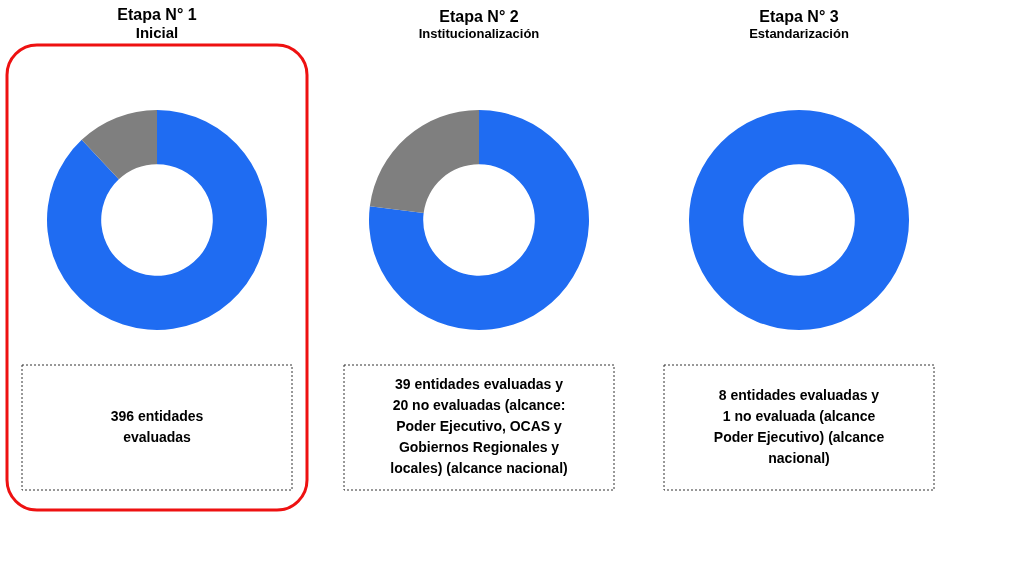 This screenshot has height=566, width=1023. I want to click on chart-subtitle: Institucionalización, so click(479, 33).